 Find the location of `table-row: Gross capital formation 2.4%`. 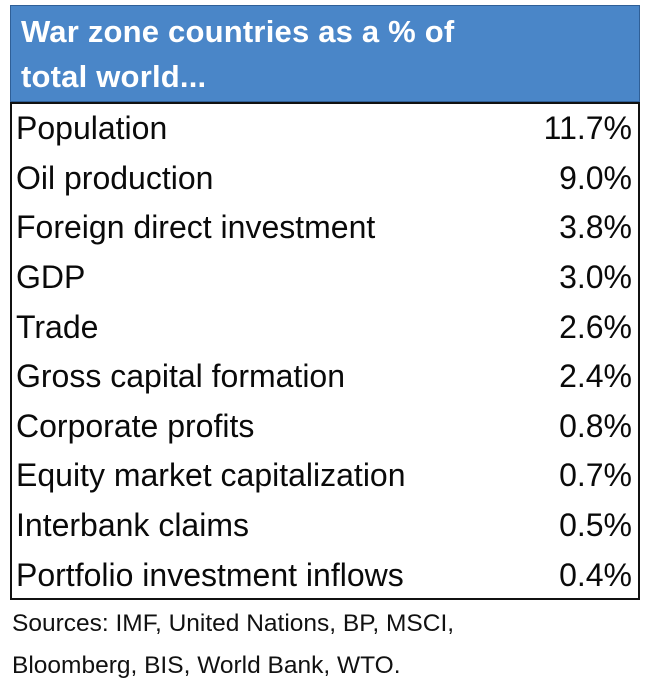

table-row: Gross capital formation 2.4% is located at coordinates (325, 377).